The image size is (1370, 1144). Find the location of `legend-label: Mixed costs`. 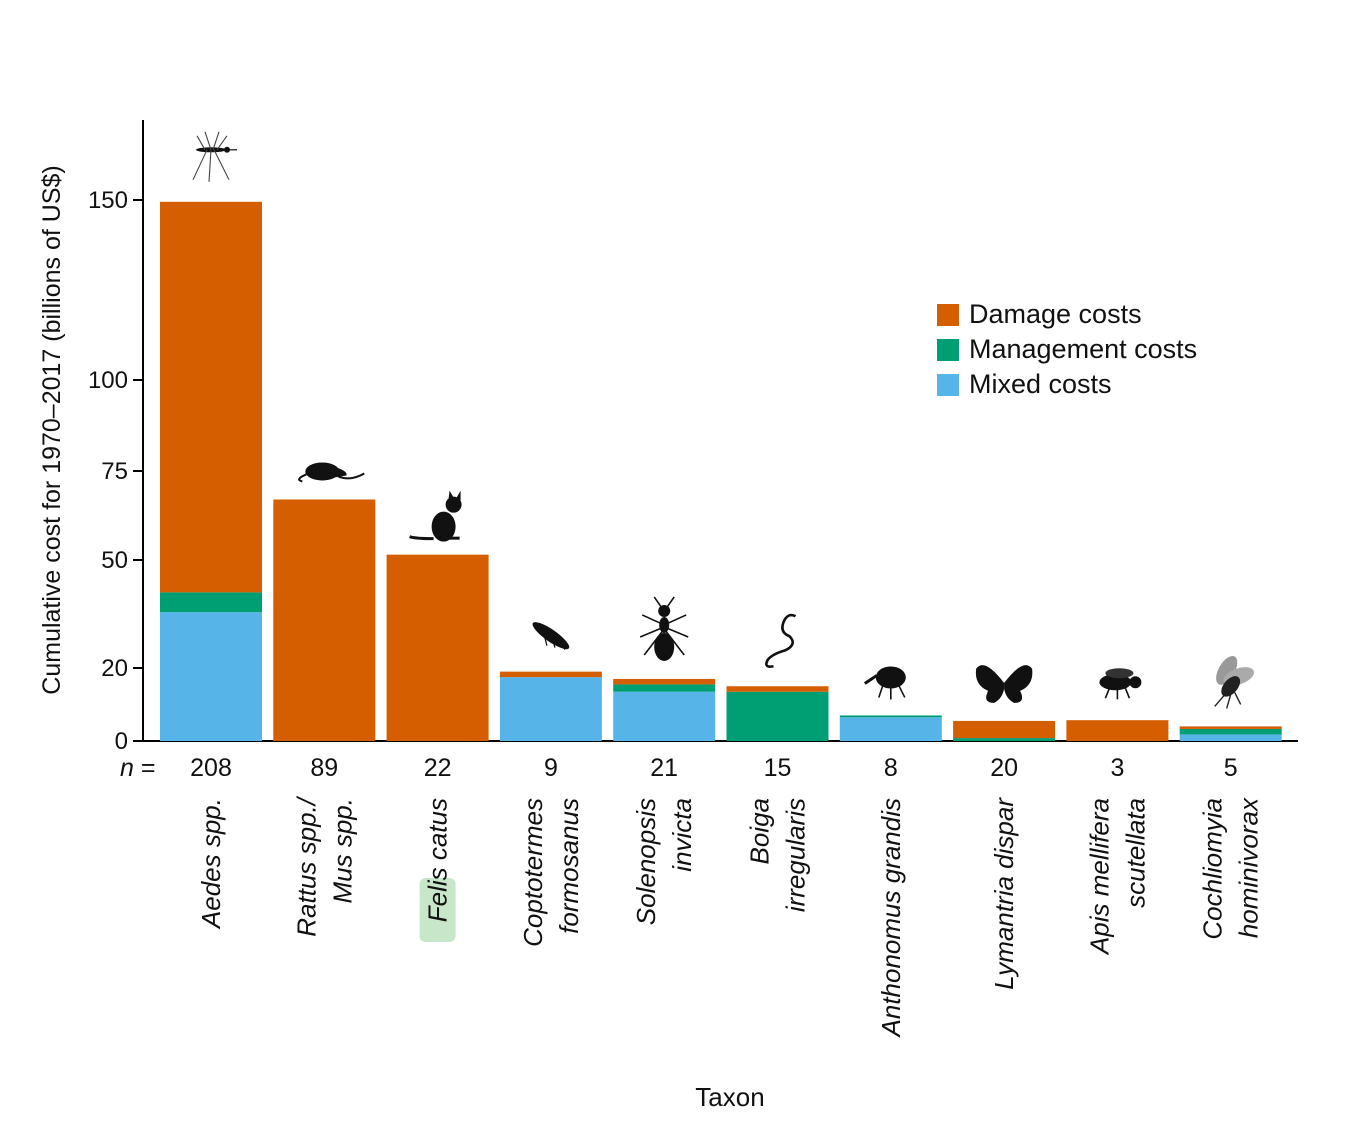

legend-label: Mixed costs is located at coordinates (1040, 384).